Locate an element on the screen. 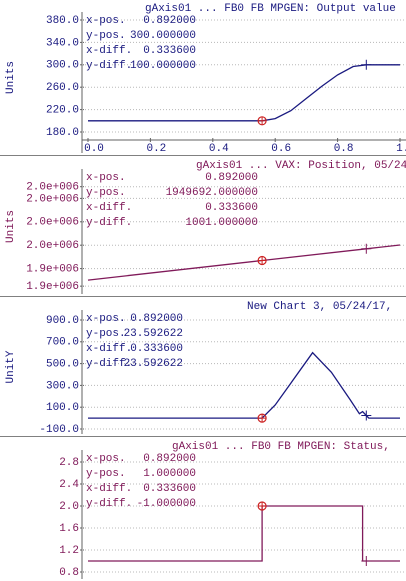 The image size is (406, 581). readout-value: 300.000000 is located at coordinates (163, 36).